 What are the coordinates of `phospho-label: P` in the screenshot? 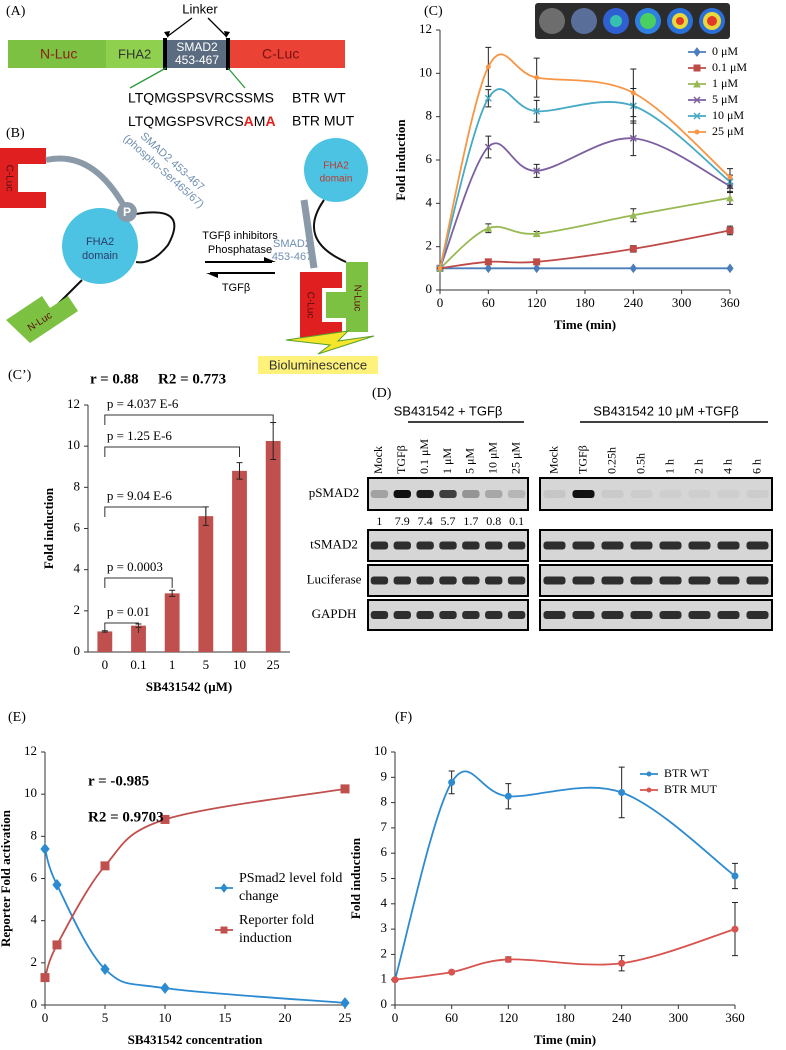 It's located at (127, 212).